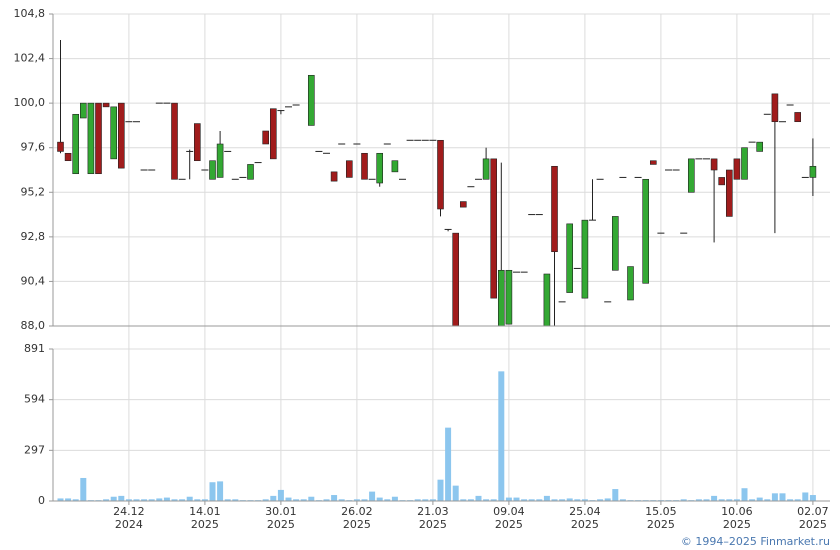  What do you see at coordinates (33, 280) in the screenshot?
I see `y-tick-label: 90,4` at bounding box center [33, 280].